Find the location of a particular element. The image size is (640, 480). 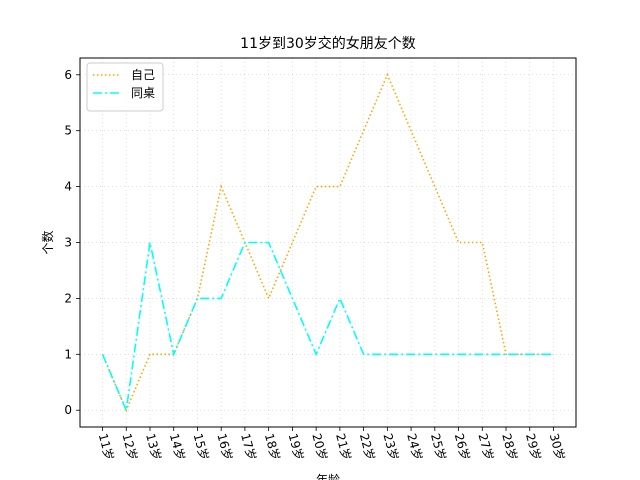

y-tick-label: 4 is located at coordinates (68, 187).